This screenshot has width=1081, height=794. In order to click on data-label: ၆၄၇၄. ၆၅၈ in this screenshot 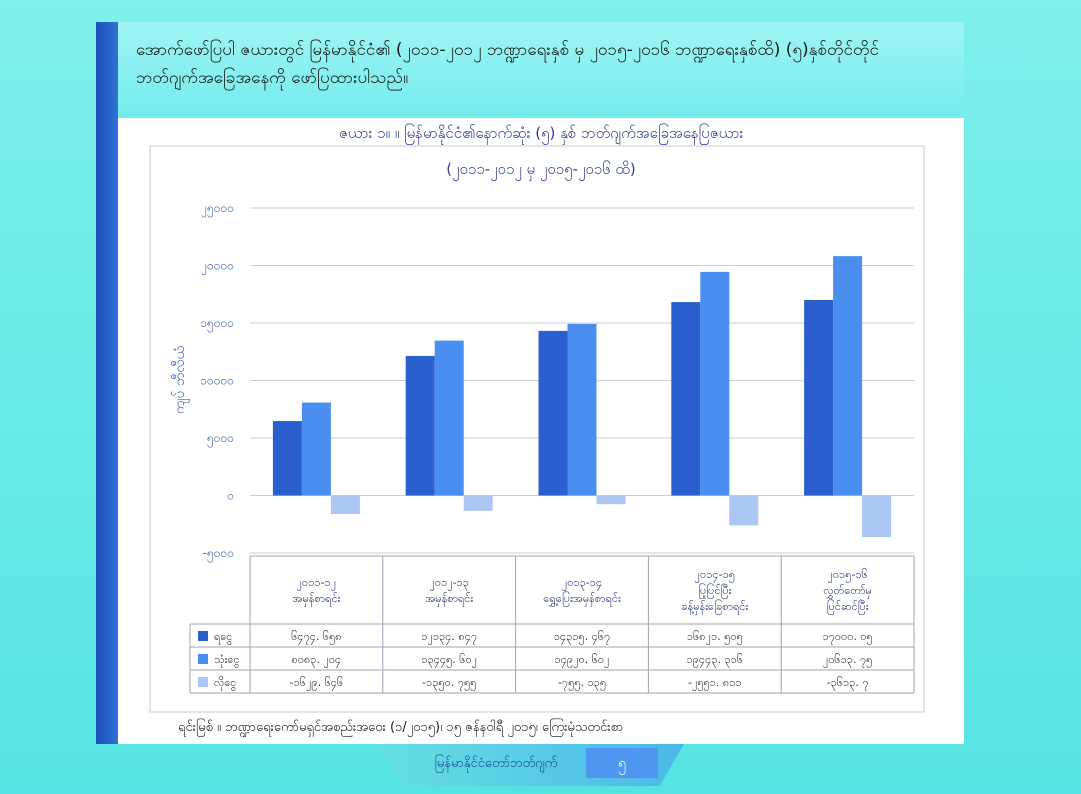, I will do `click(316, 637)`.